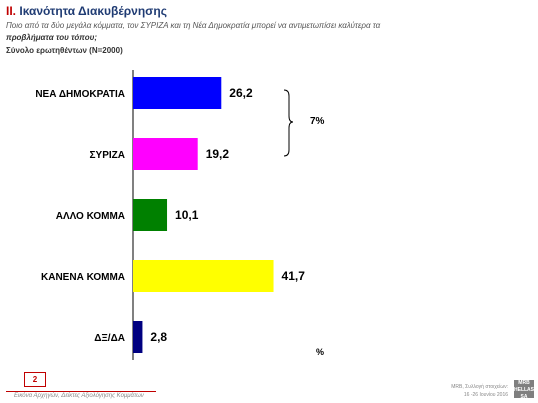 This screenshot has width=538, height=403. What do you see at coordinates (158, 337) in the screenshot?
I see `data-label: 2,8` at bounding box center [158, 337].